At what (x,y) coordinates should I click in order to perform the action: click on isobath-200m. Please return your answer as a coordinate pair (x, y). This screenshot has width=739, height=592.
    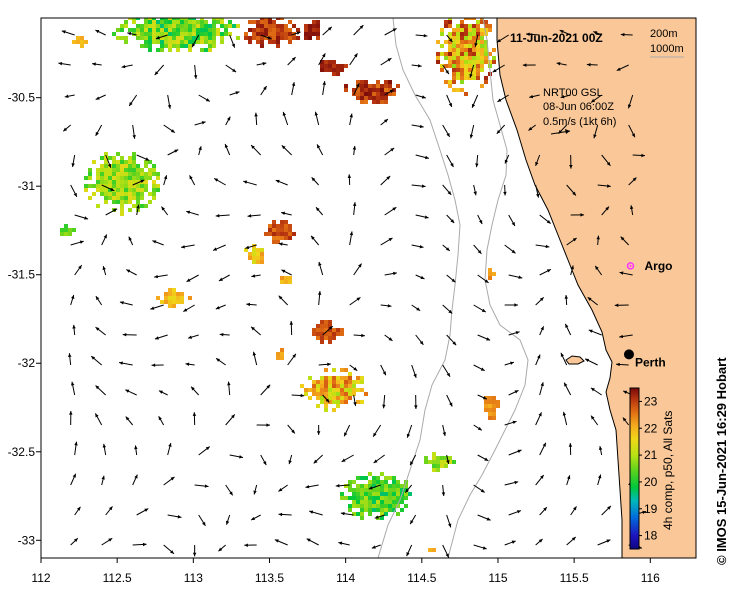
    Looking at the image, I should click on (488, 288).